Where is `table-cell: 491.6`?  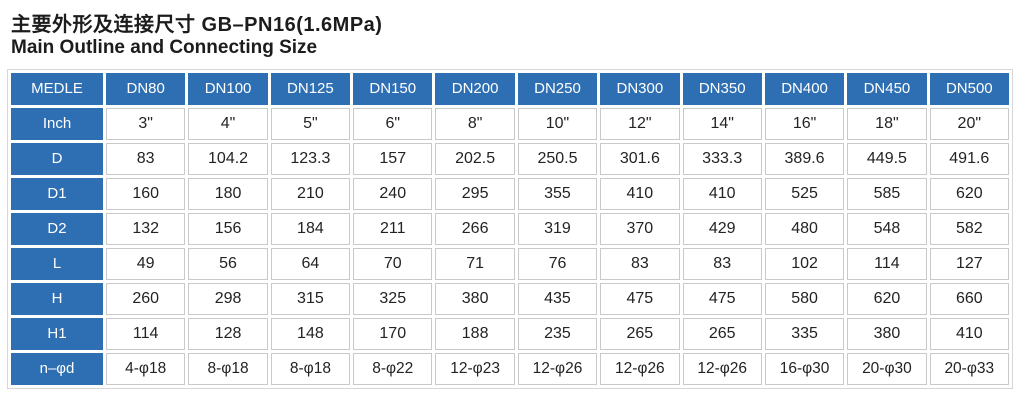
table-cell: 491.6 is located at coordinates (969, 158).